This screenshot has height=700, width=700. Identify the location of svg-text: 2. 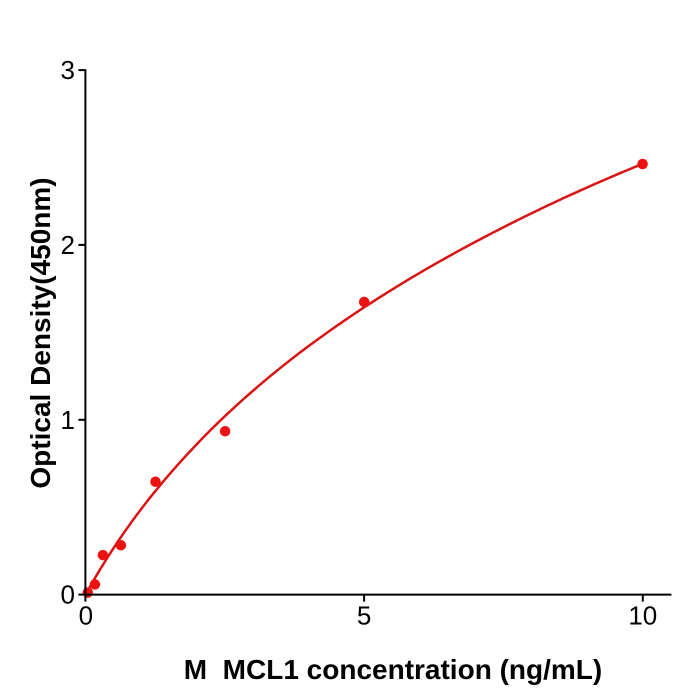
(68, 245).